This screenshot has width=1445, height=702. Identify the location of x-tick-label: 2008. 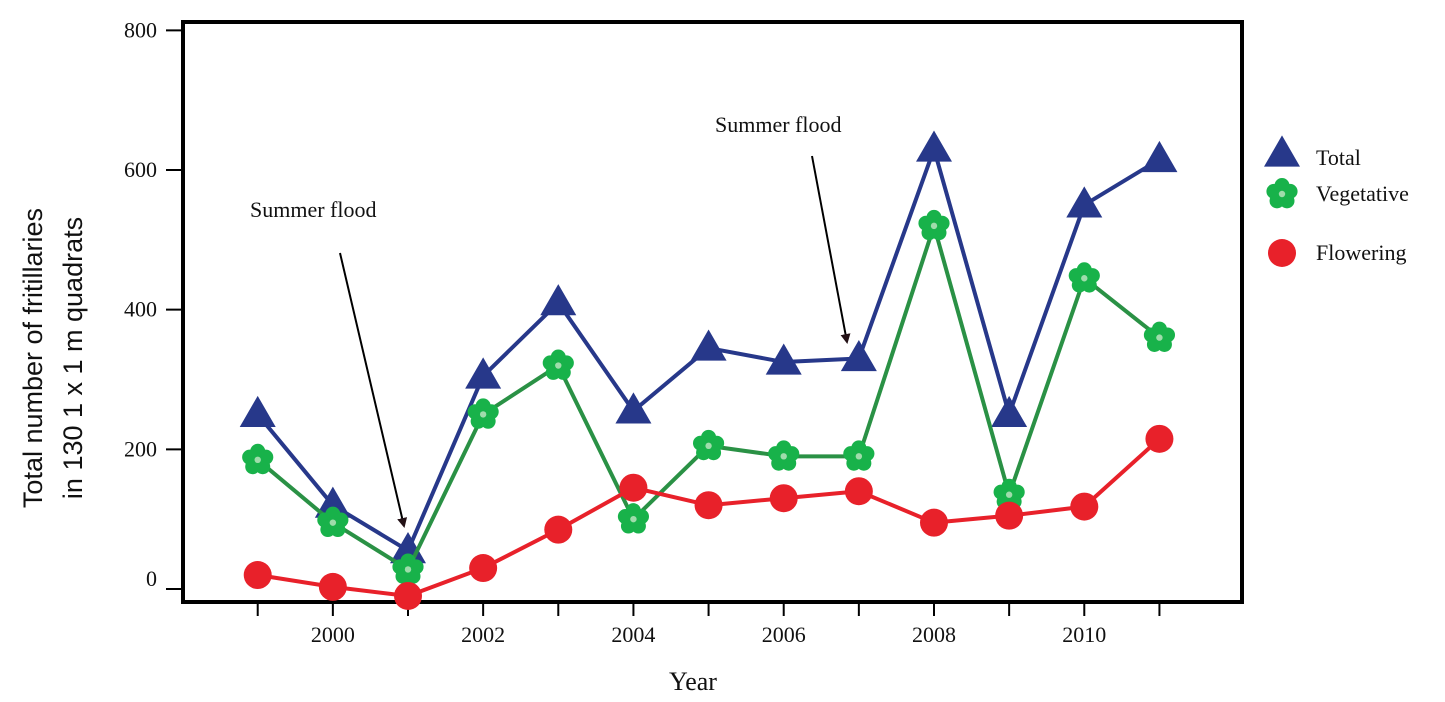
(934, 634).